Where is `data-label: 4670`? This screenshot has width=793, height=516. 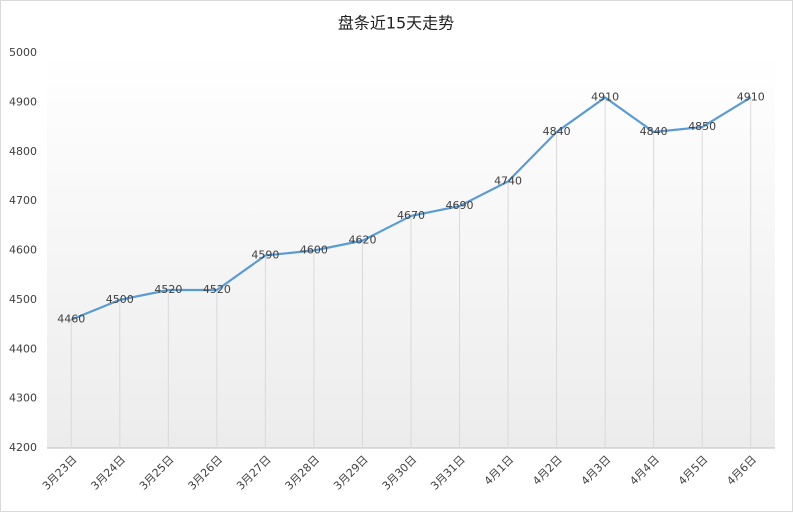 data-label: 4670 is located at coordinates (411, 215).